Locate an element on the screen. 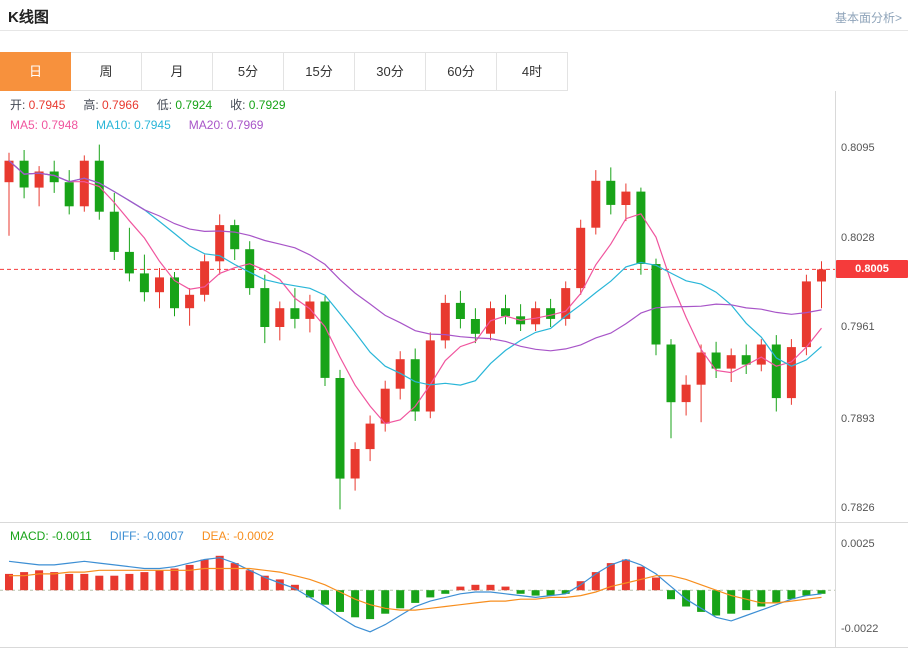 This screenshot has width=908, height=649. legend-item: MA5: 0.7948 is located at coordinates (44, 125).